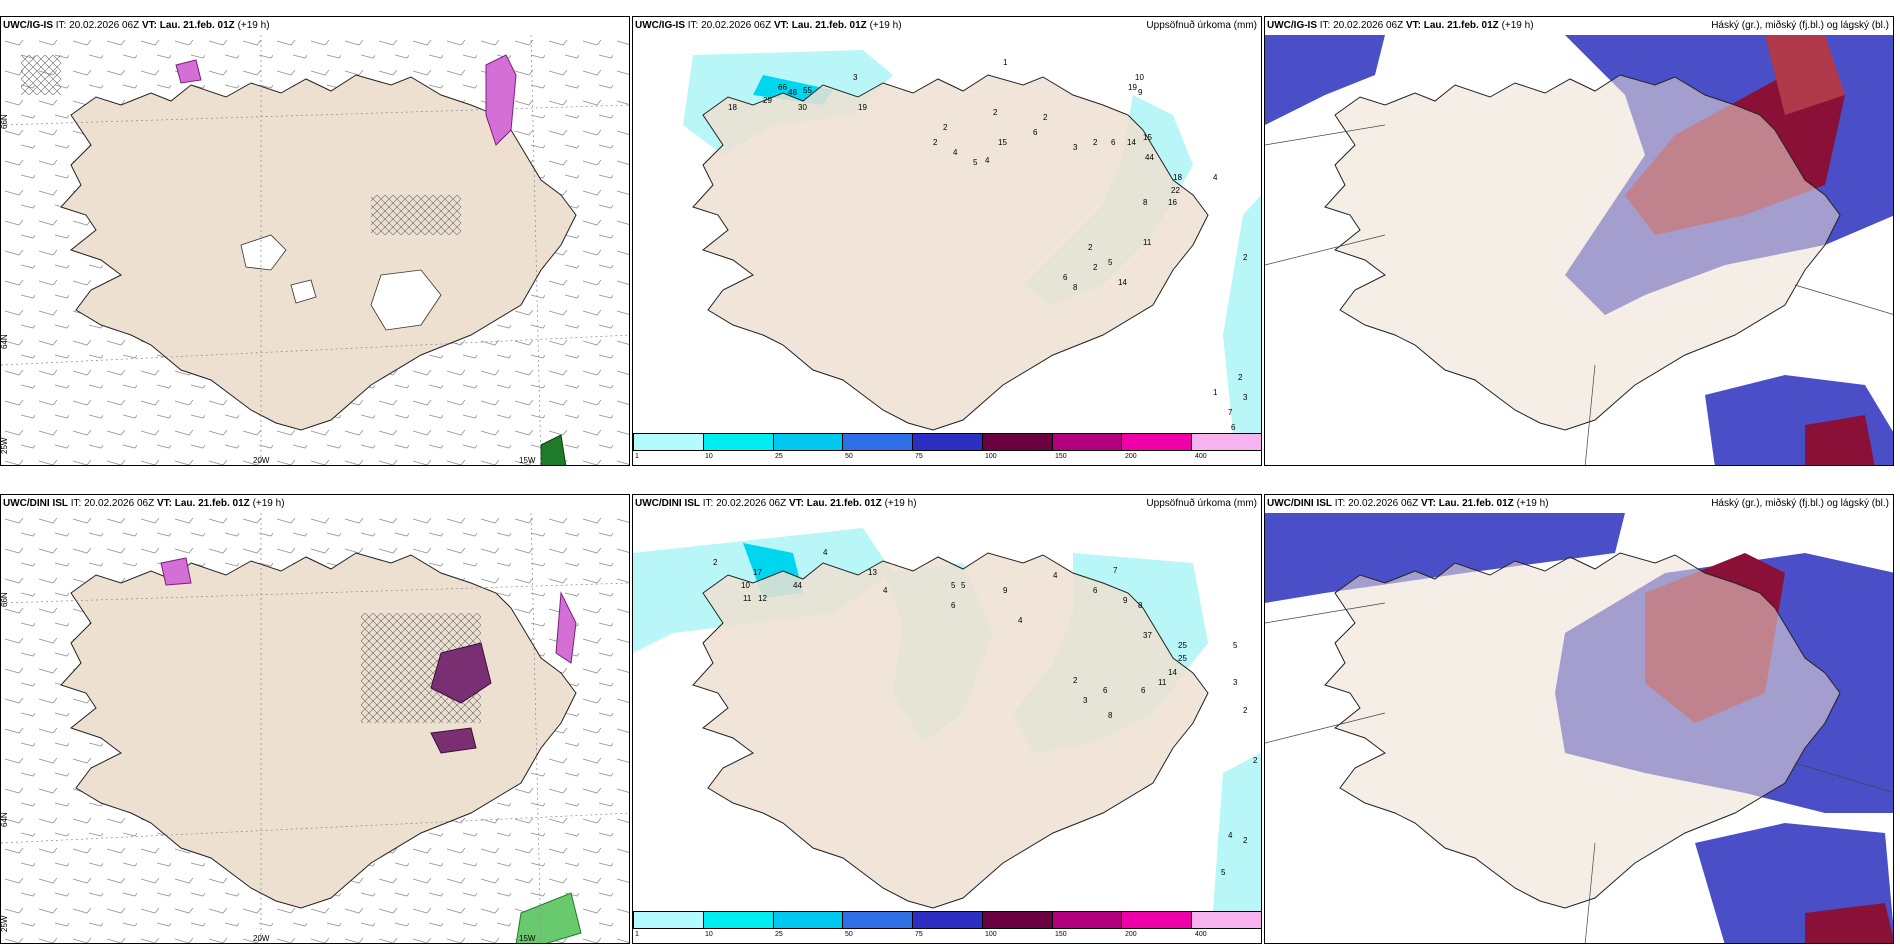 This screenshot has height=950, width=1900. What do you see at coordinates (919, 456) in the screenshot?
I see `colorbar-tick: 75` at bounding box center [919, 456].